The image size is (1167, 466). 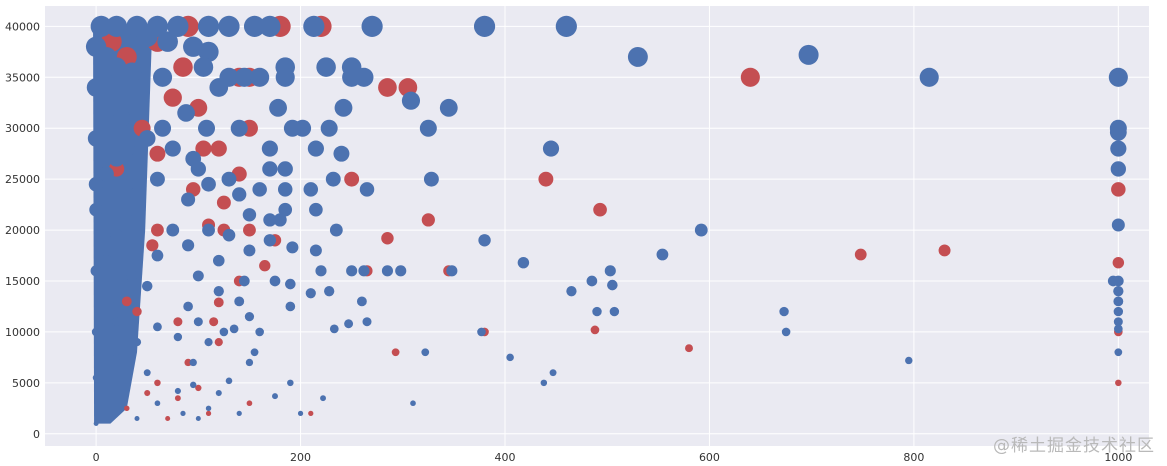 I want to click on y-tick-label: 35000, so click(x=22, y=77).